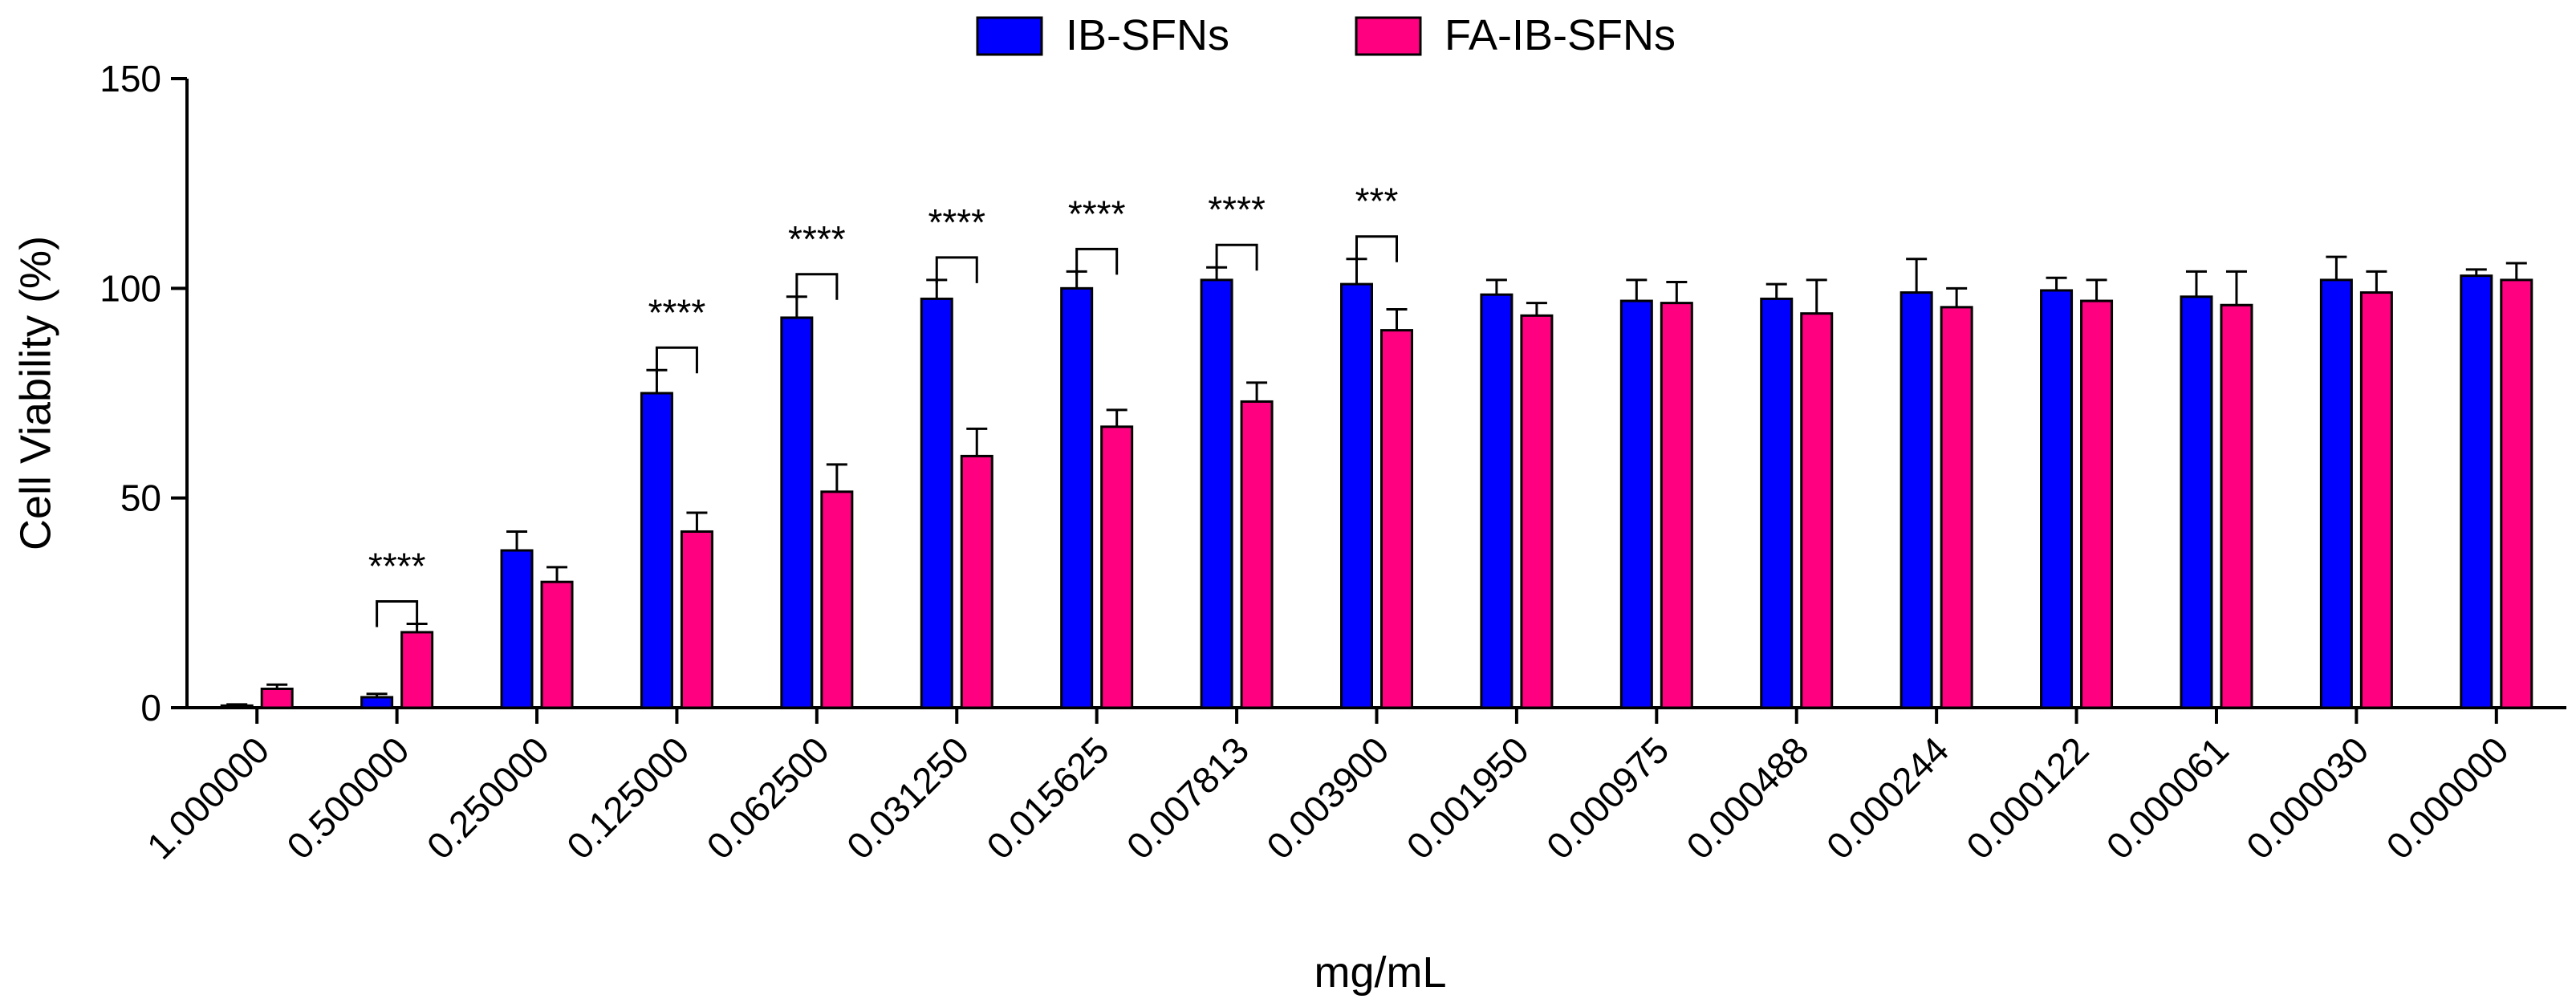 The image size is (2576, 1007). Describe the element at coordinates (2027, 798) in the screenshot. I see `x-tick-label: 0.000122` at that location.